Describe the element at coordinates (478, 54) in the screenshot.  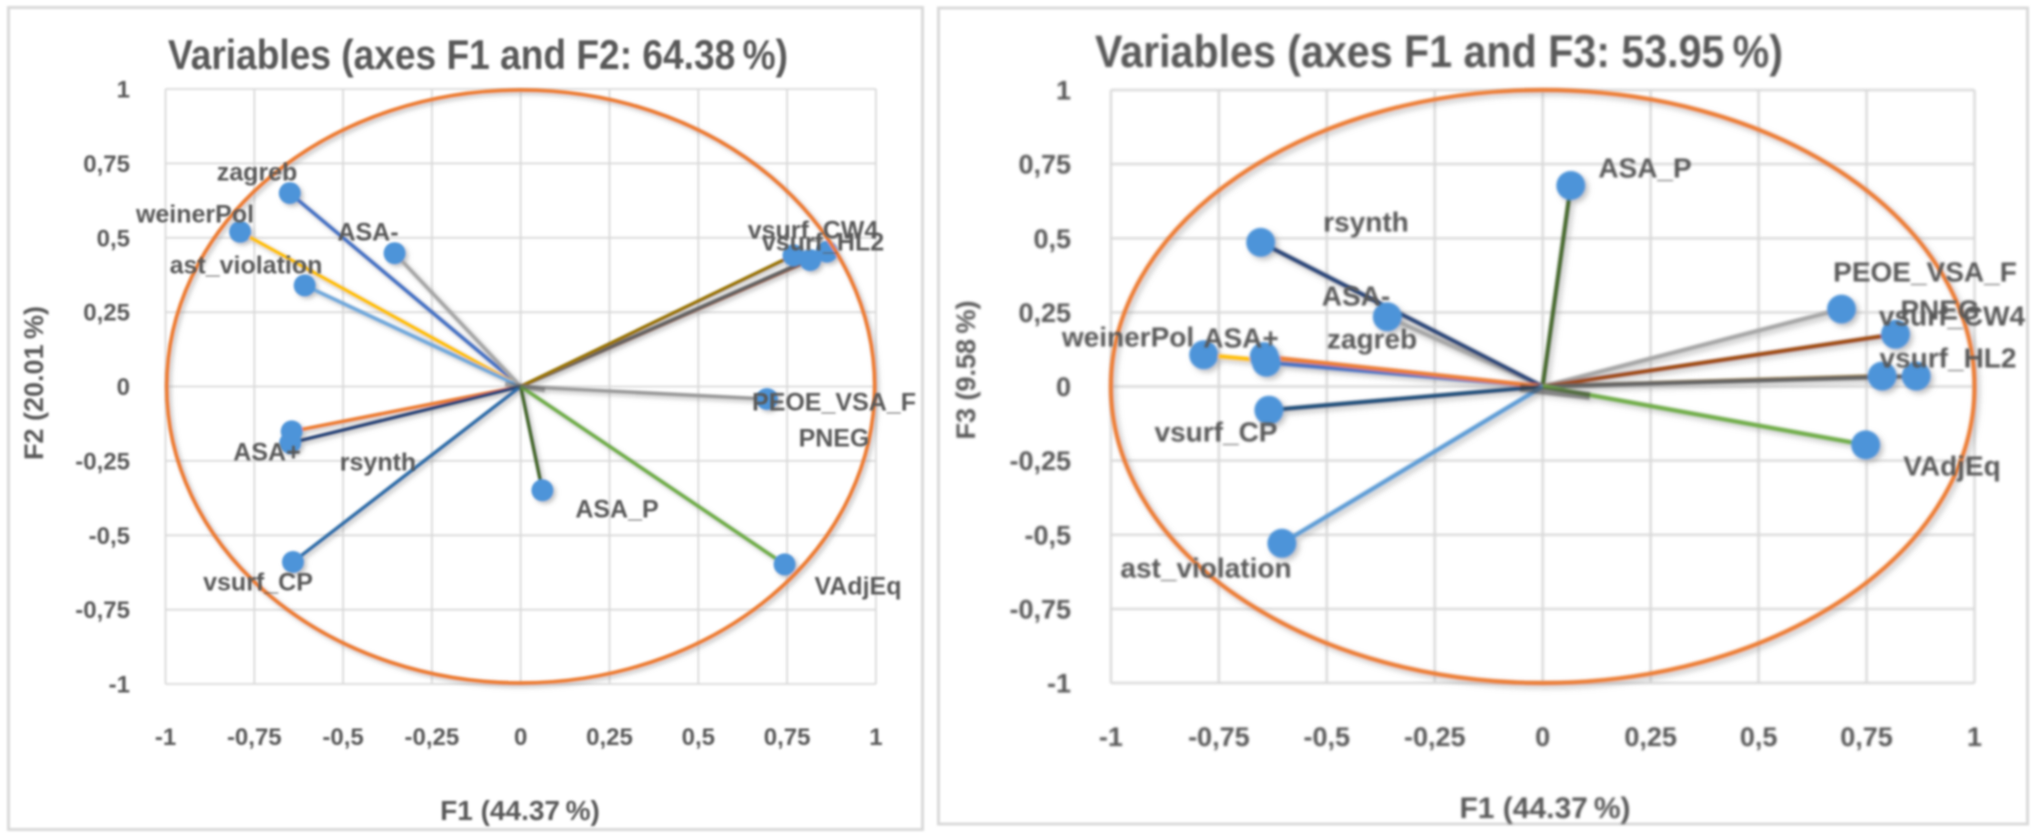
I see `svg-text:Variables (axes F1 and F2: 64.: Variables (axes F1 and F2: 64.38 %)` at that location.